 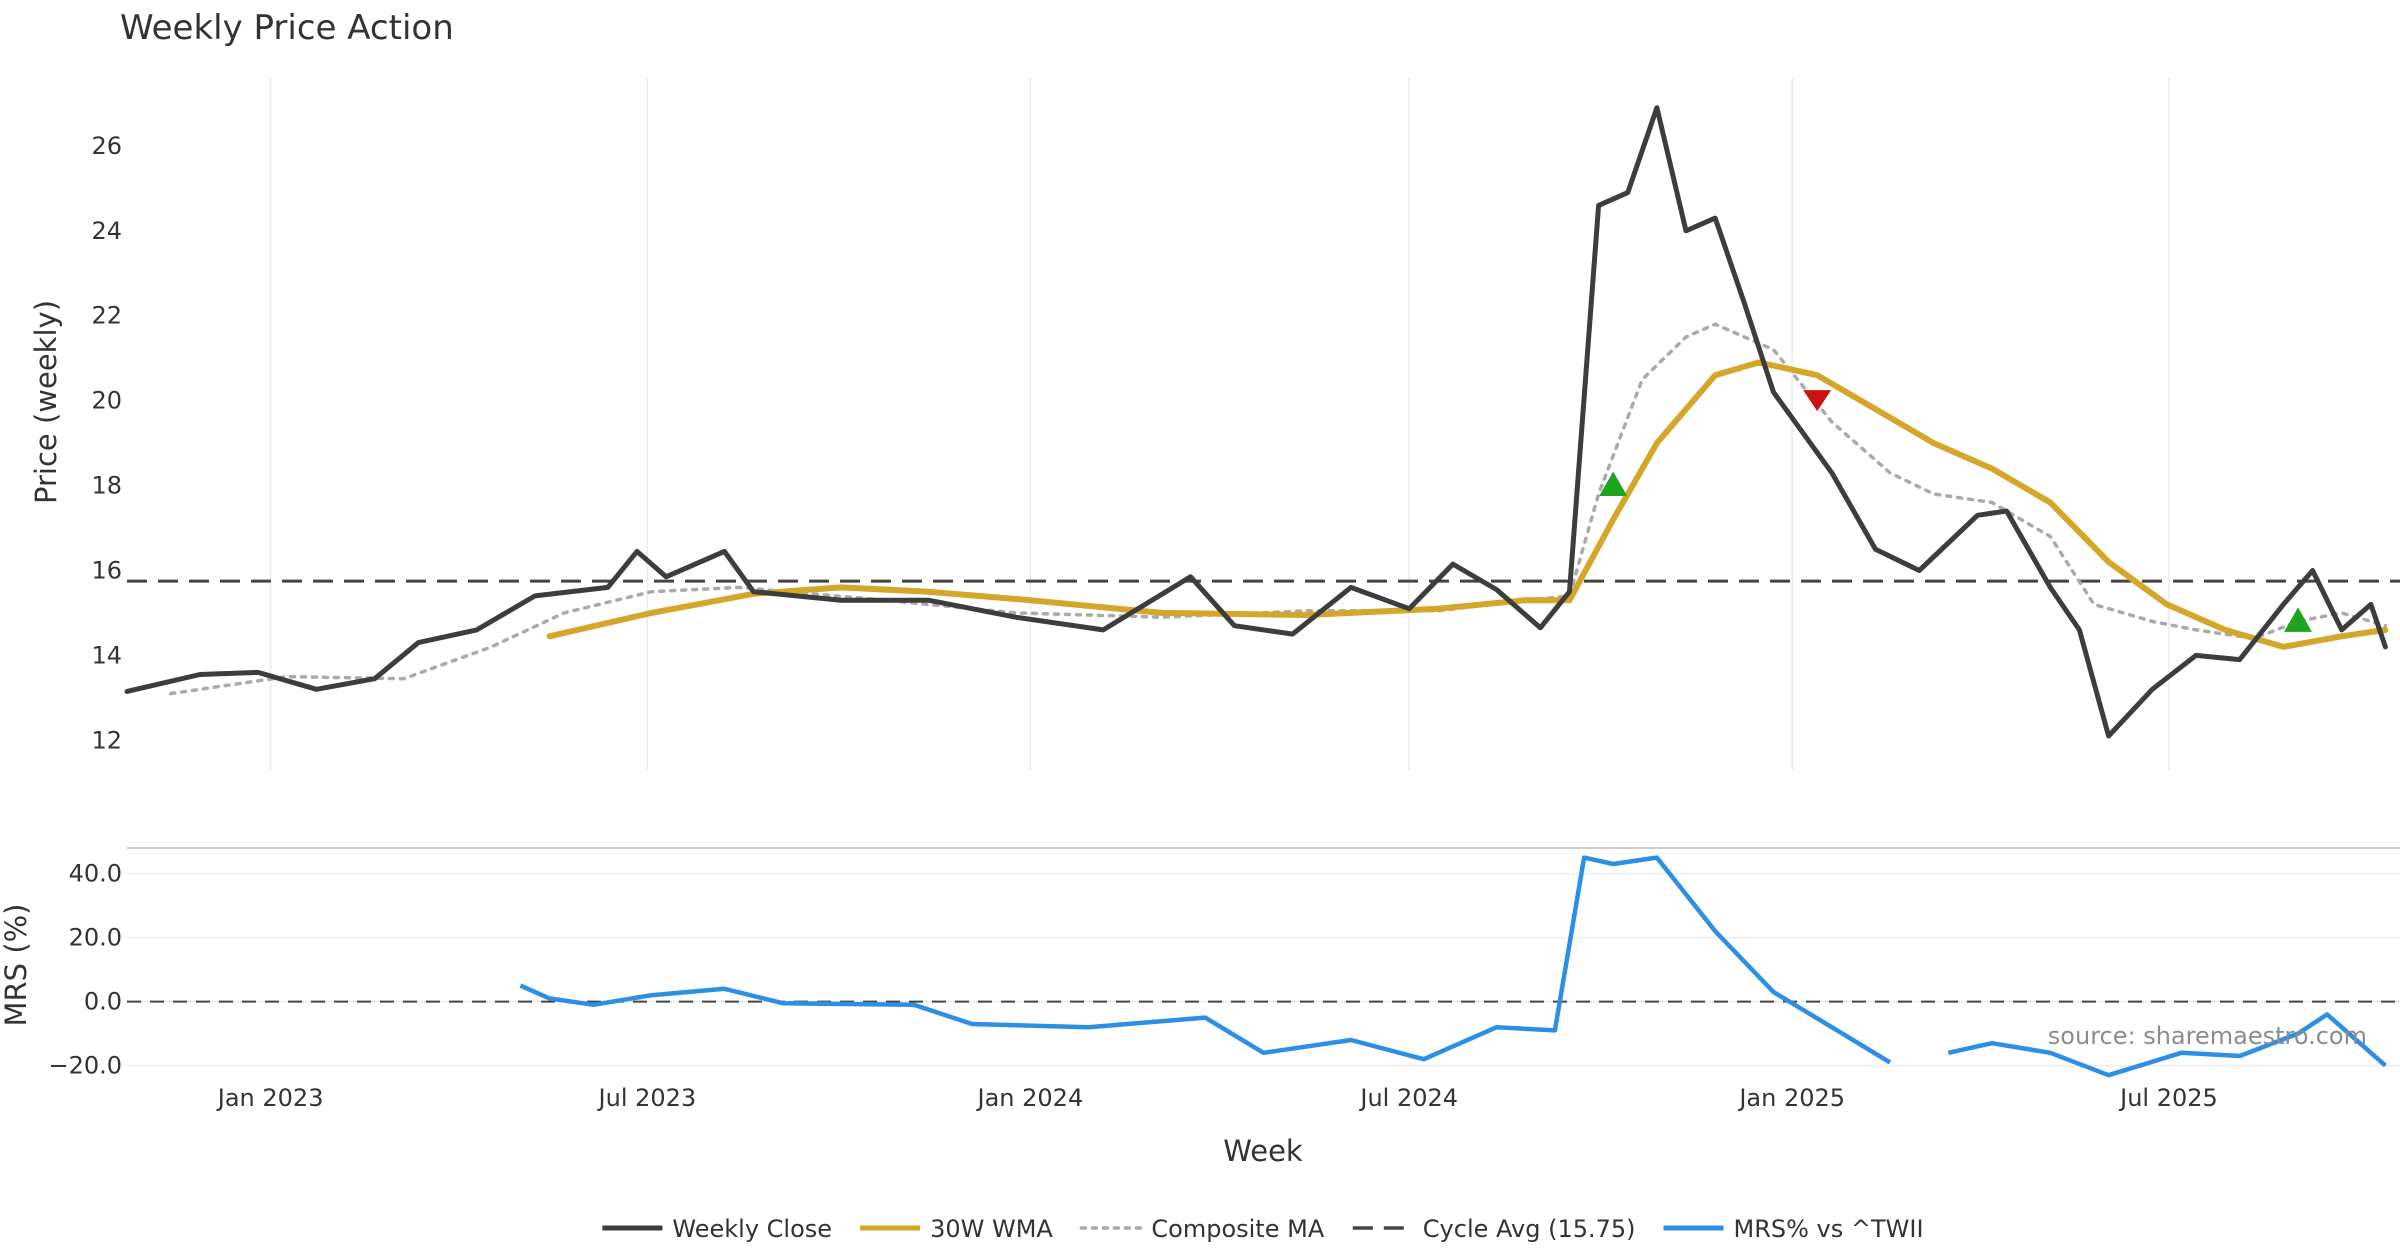 I want to click on mrs-y-tick-label: 20.0, so click(x=95, y=938).